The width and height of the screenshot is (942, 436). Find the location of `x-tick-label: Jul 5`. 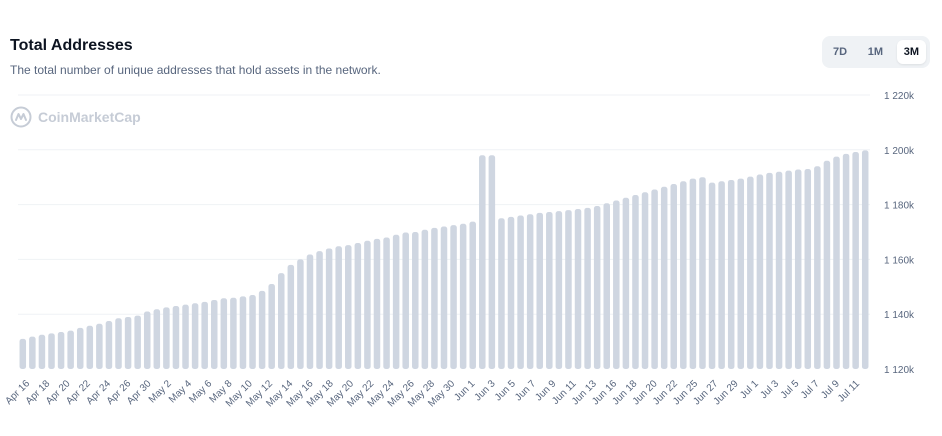

x-tick-label: Jul 5 is located at coordinates (790, 389).